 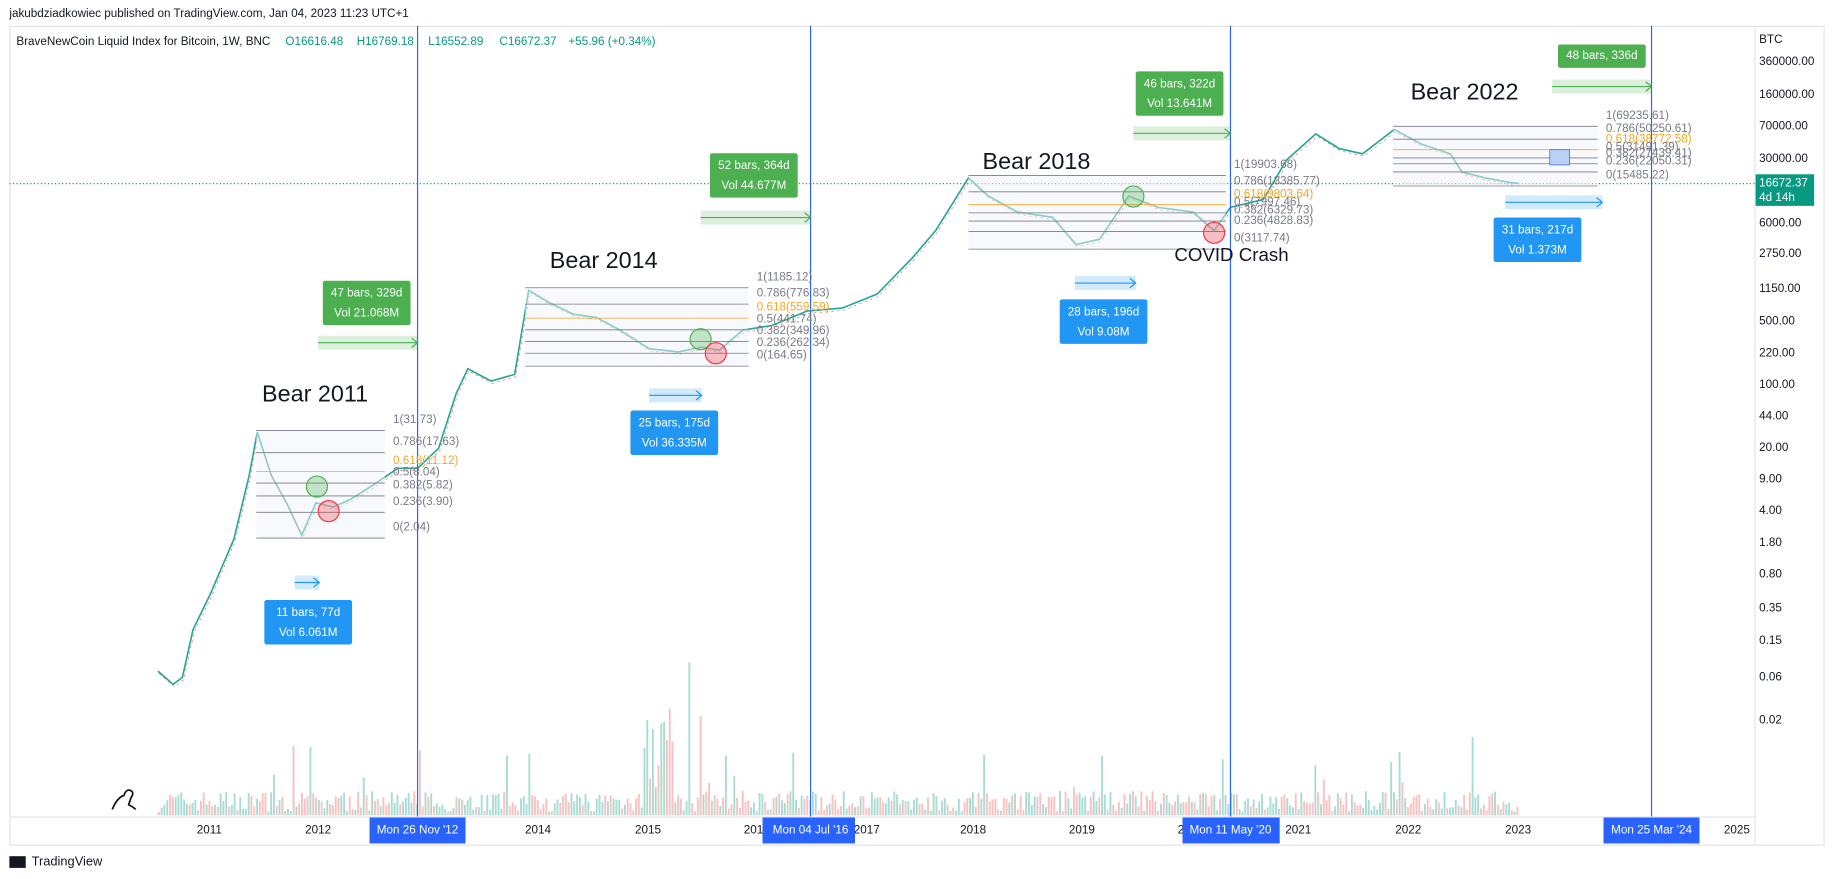 What do you see at coordinates (1267, 201) in the screenshot?
I see `fib-label: 0.5(7997.46)` at bounding box center [1267, 201].